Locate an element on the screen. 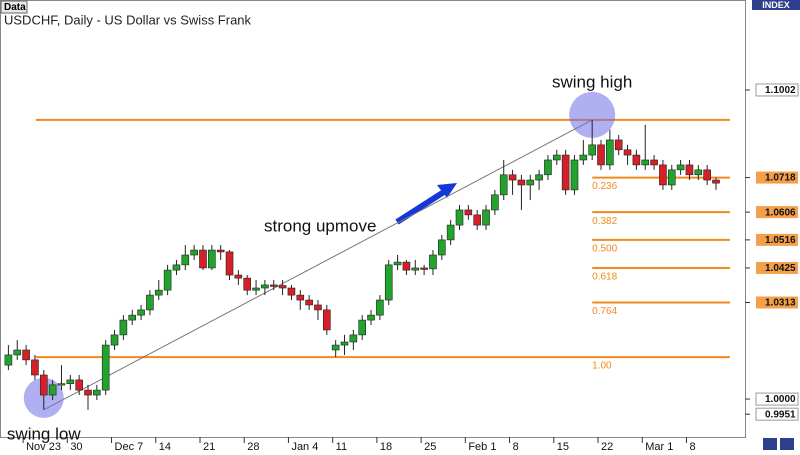  x-tick-label: 18 is located at coordinates (386, 447).